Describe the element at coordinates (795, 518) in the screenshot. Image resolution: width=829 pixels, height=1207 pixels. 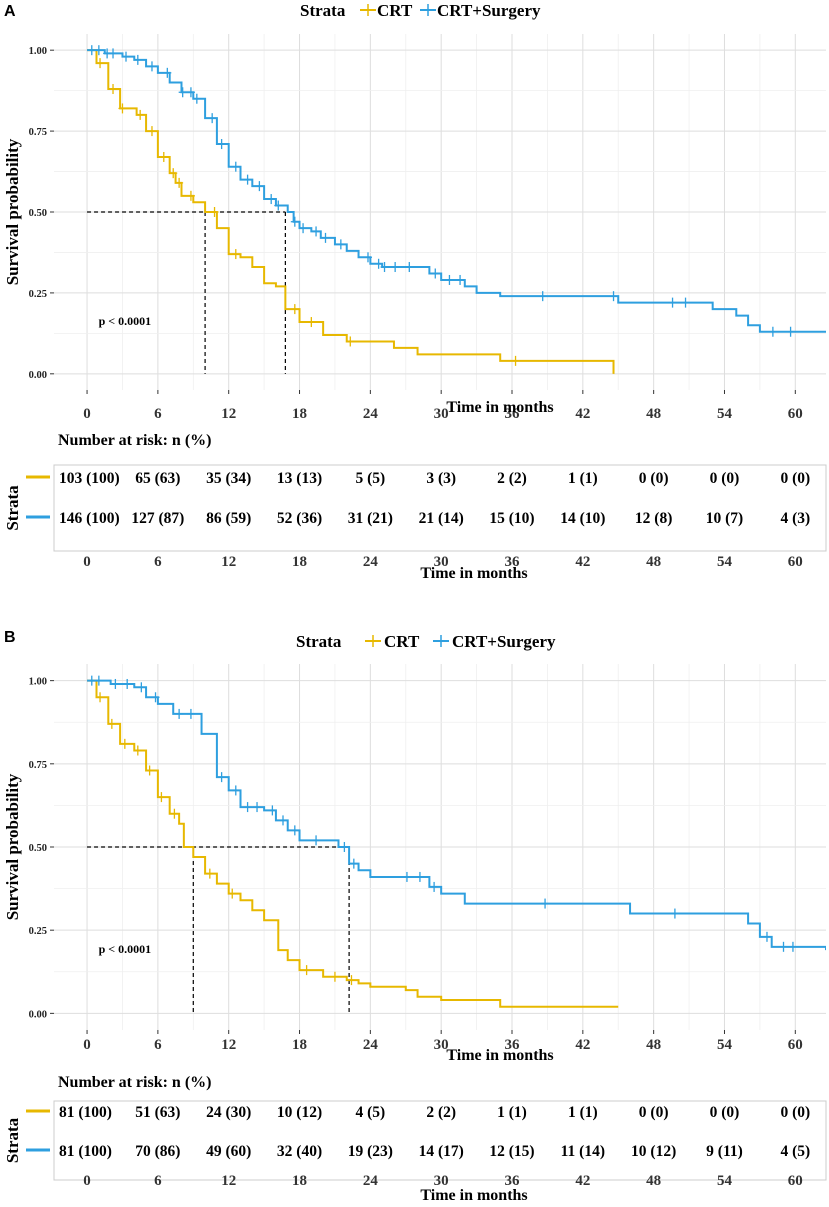
I see `risk-cell: 4 (3)` at that location.